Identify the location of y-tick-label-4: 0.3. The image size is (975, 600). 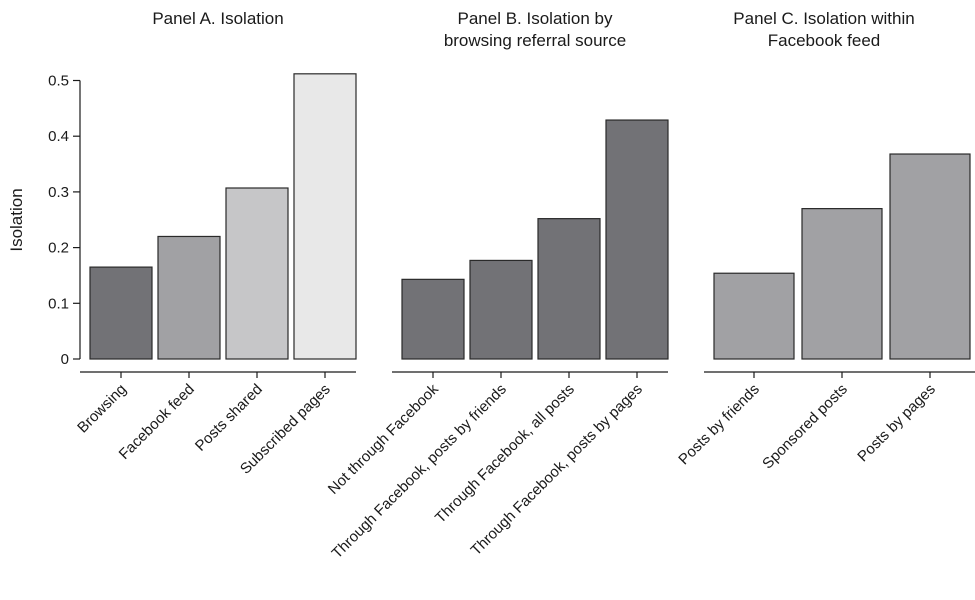
(58, 192).